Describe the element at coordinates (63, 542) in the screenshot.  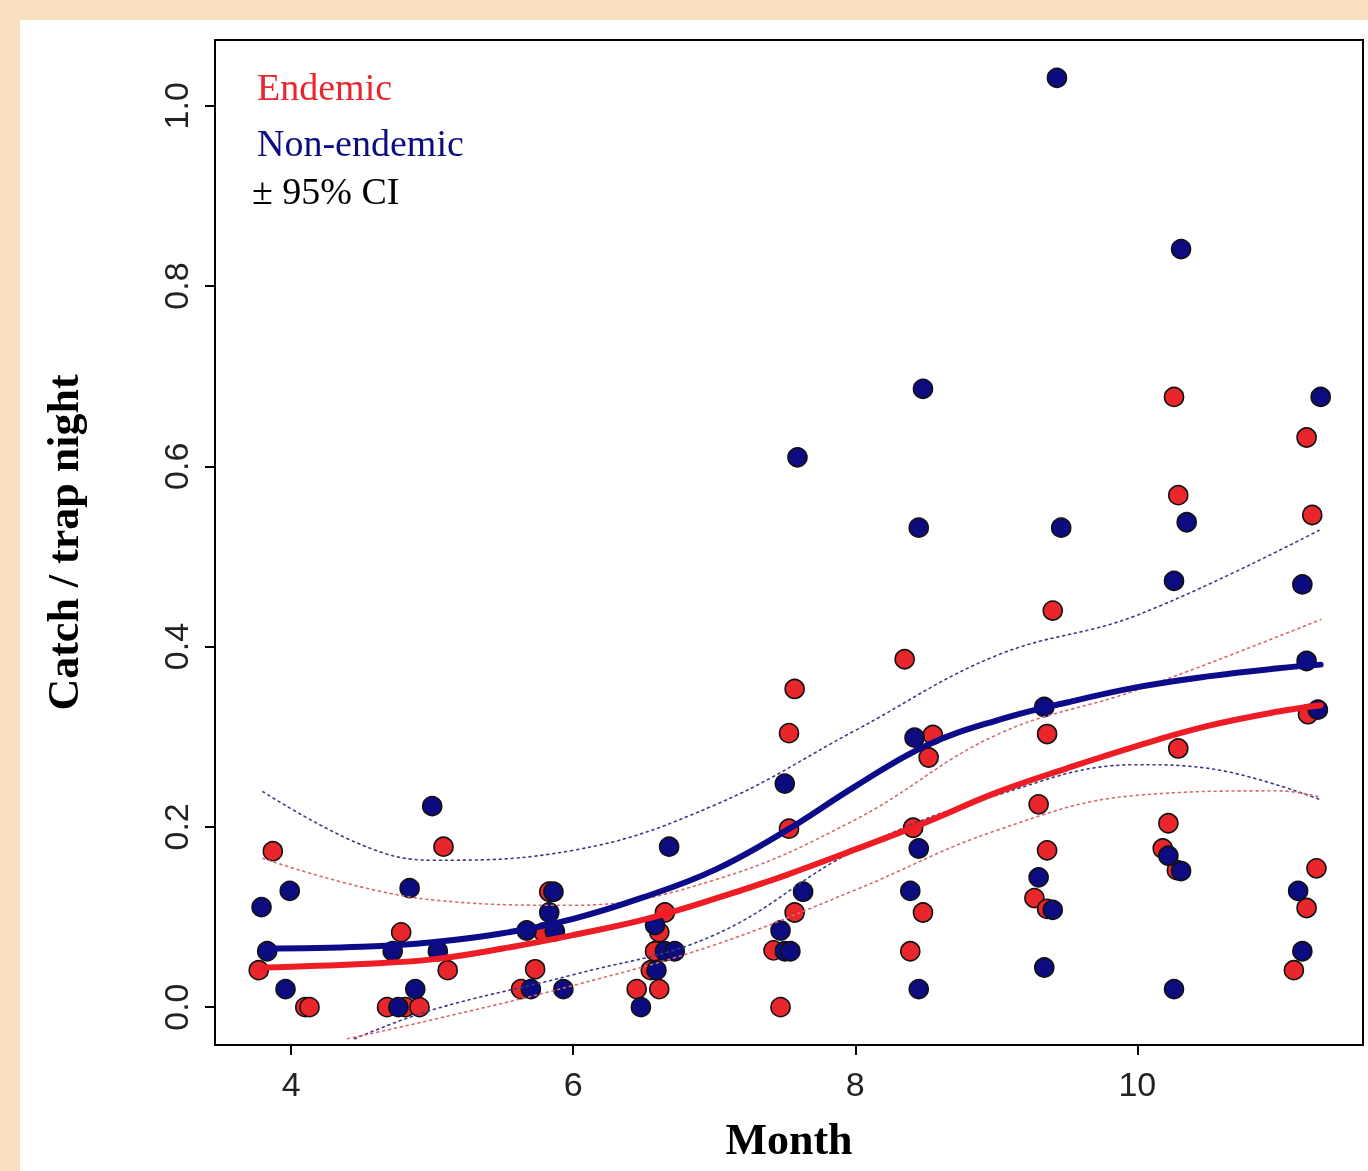
I see `y-axis-title: Catch / trap night` at that location.